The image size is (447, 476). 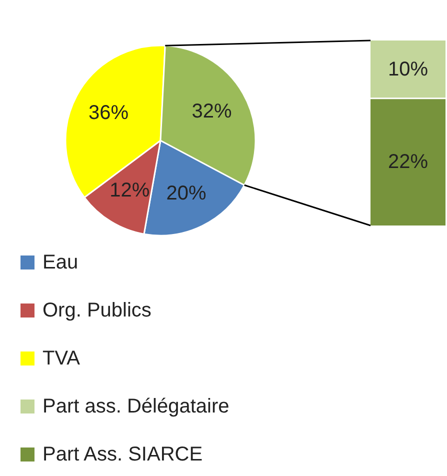 What do you see at coordinates (130, 191) in the screenshot?
I see `data-label: 12%` at bounding box center [130, 191].